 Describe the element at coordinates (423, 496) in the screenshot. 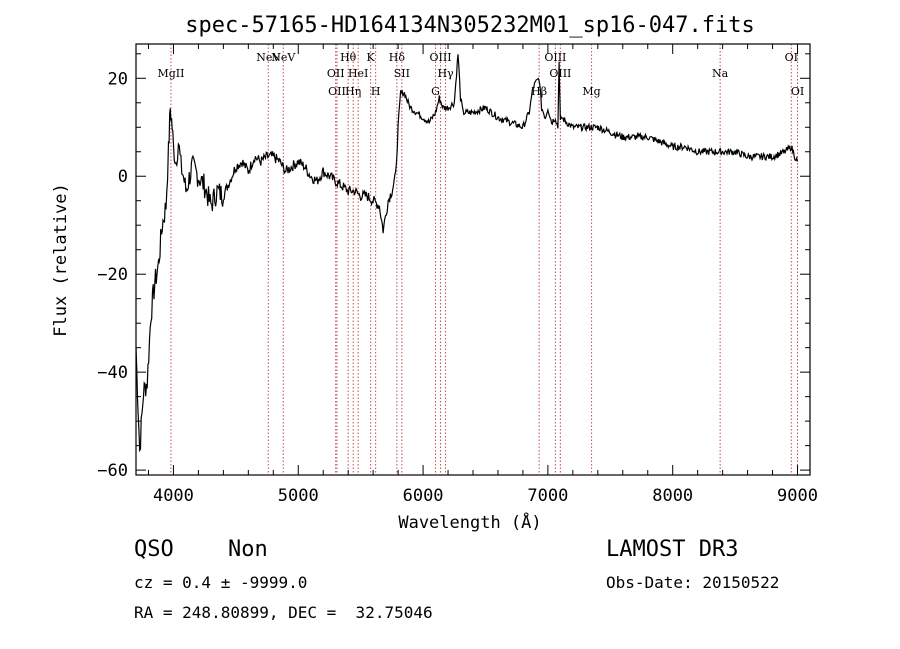

I see `x-tick-label: 6000` at that location.